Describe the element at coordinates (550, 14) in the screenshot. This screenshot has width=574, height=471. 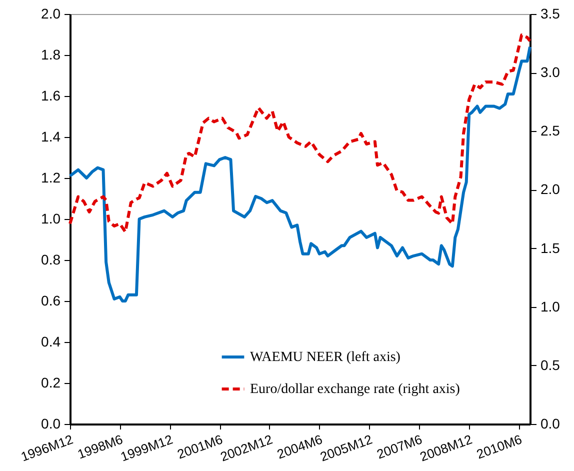
I see `y2-tick-label: 3.5` at that location.